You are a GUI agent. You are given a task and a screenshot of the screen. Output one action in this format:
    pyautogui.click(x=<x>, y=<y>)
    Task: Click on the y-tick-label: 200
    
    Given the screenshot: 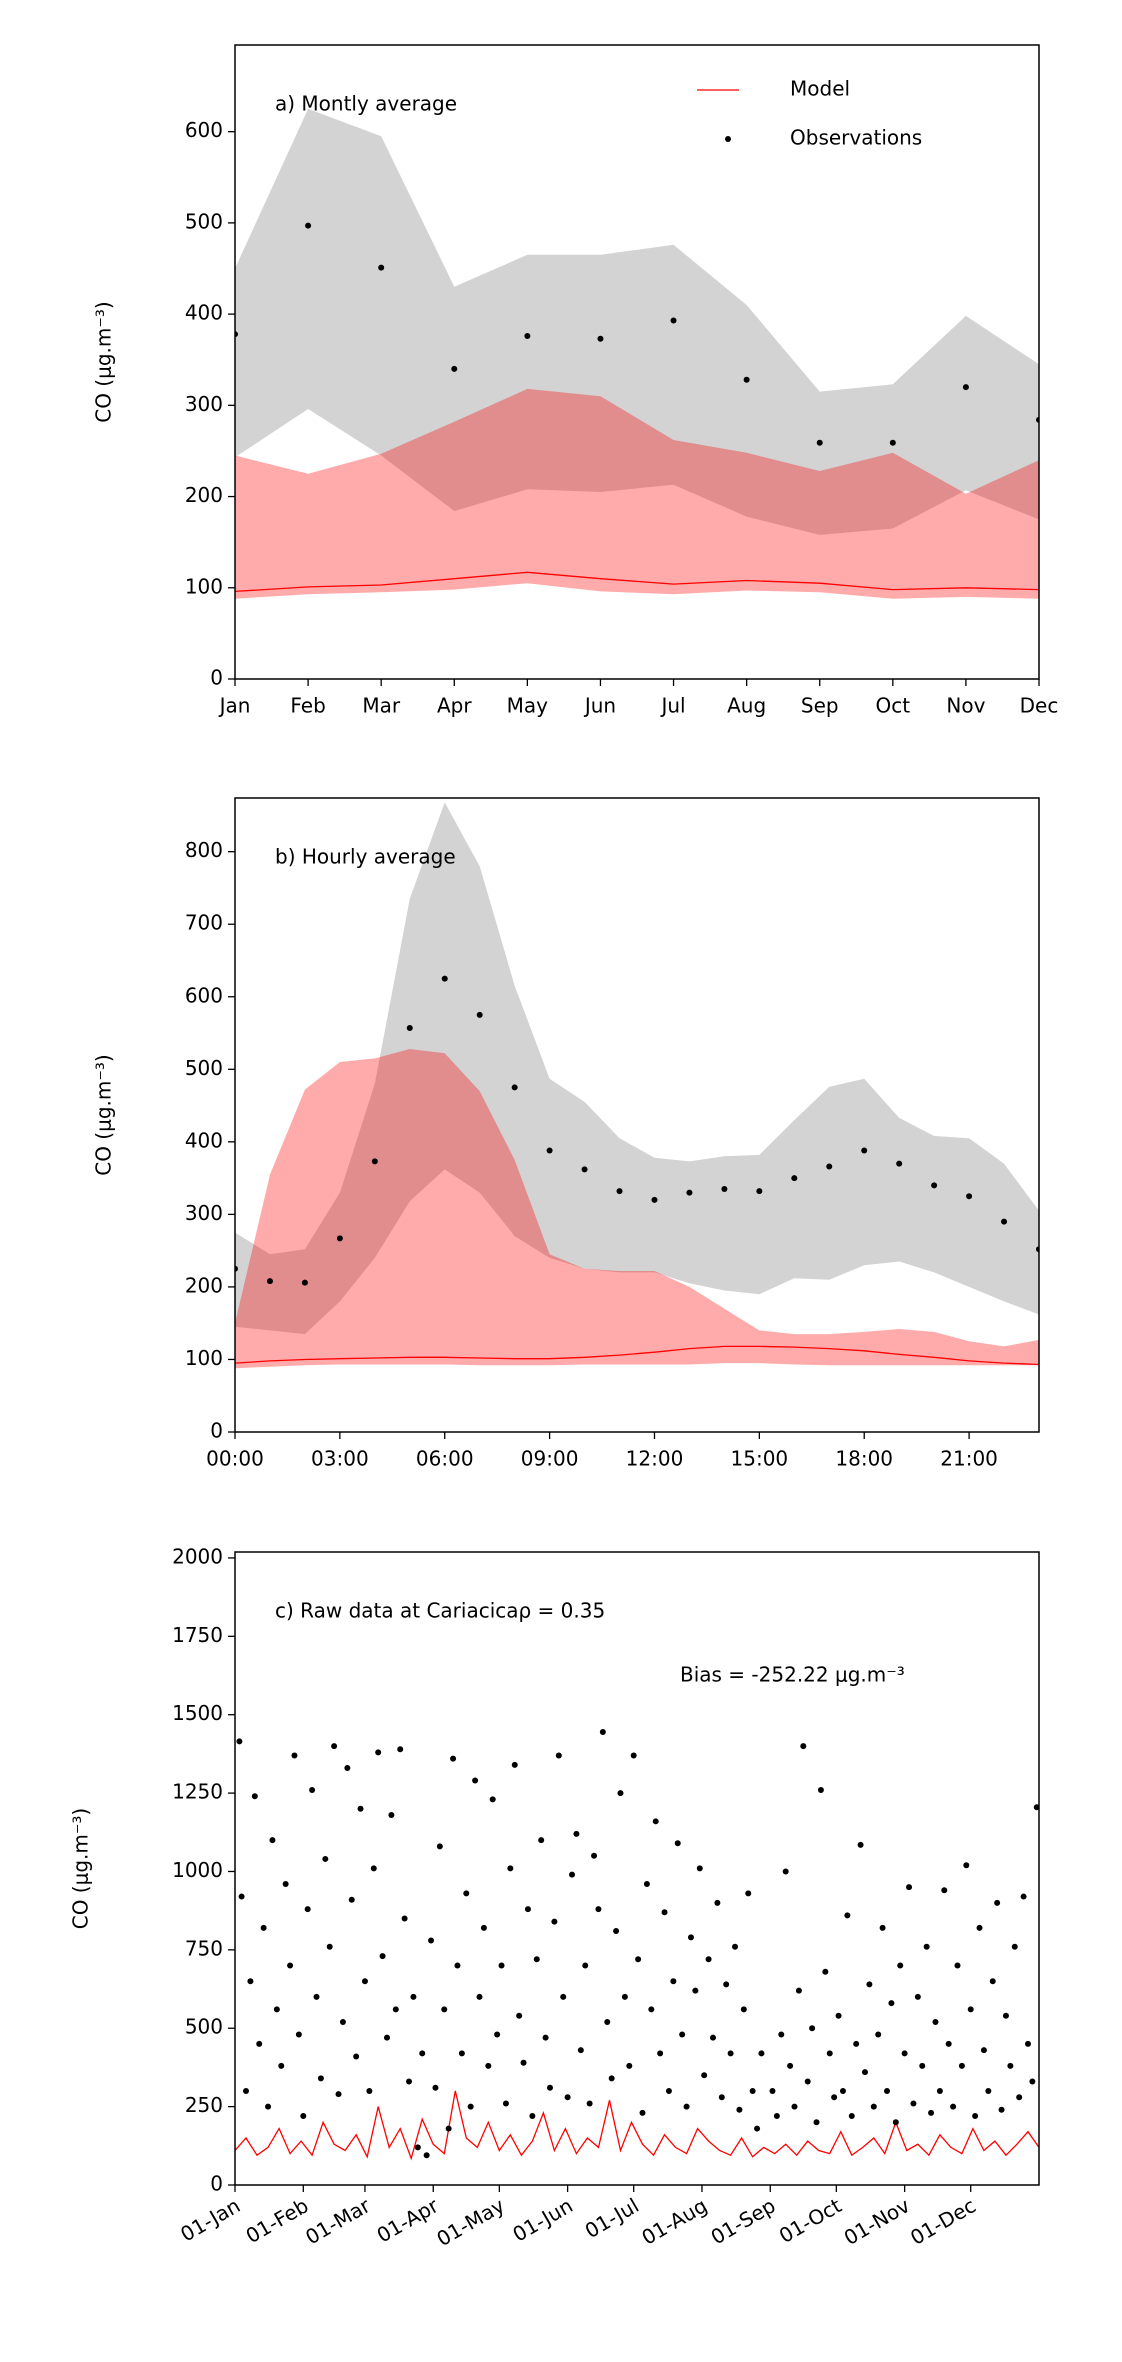 What is the action you would take?
    pyautogui.click(x=204, y=1285)
    